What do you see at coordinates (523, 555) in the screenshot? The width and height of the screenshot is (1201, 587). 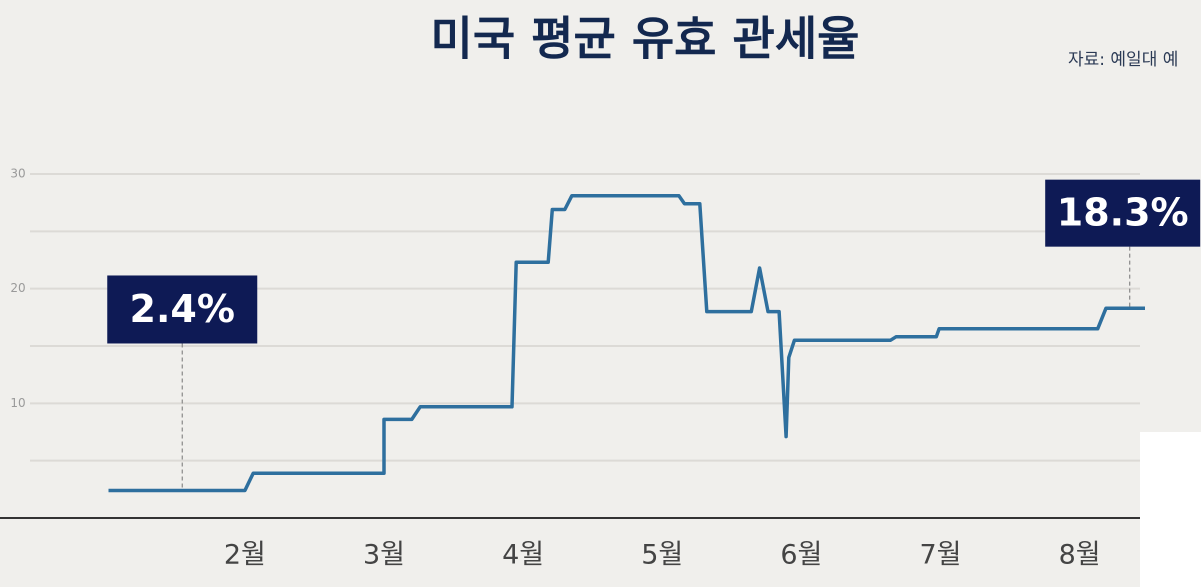 I see `x-tick-label: 4월` at bounding box center [523, 555].